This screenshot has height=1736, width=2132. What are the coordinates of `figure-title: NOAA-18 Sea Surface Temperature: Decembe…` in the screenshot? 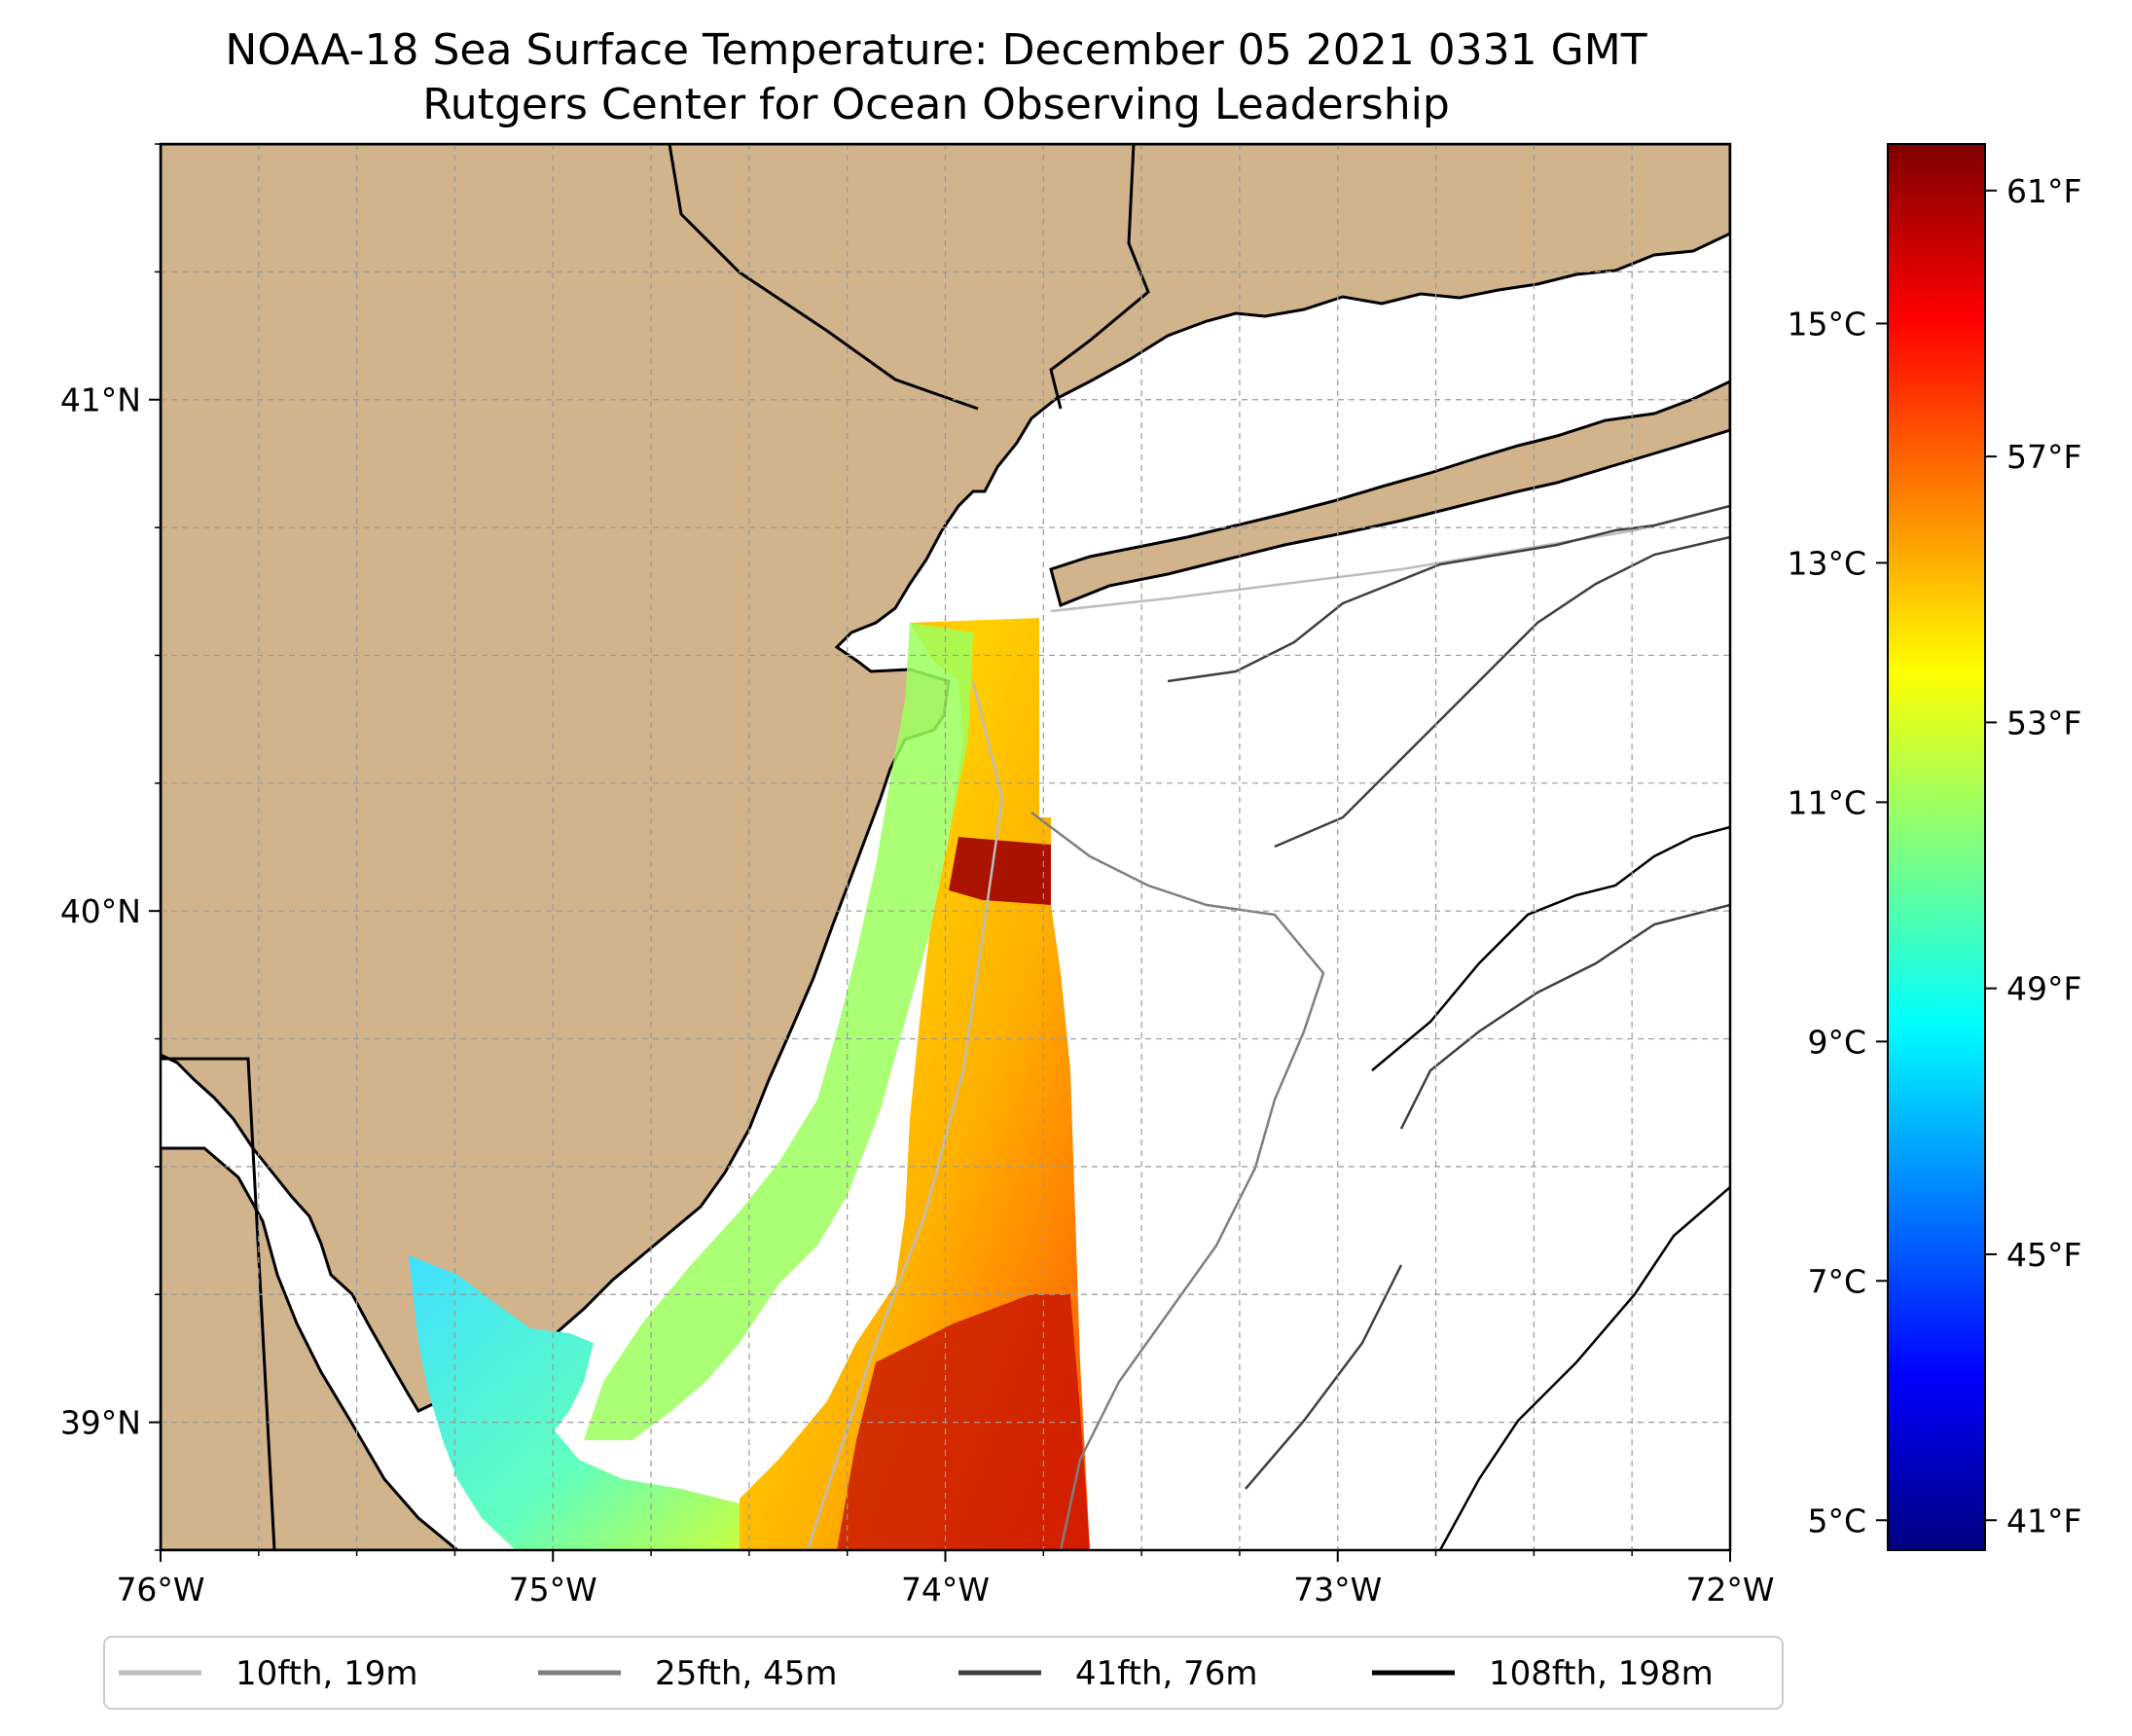 It's located at (936, 50).